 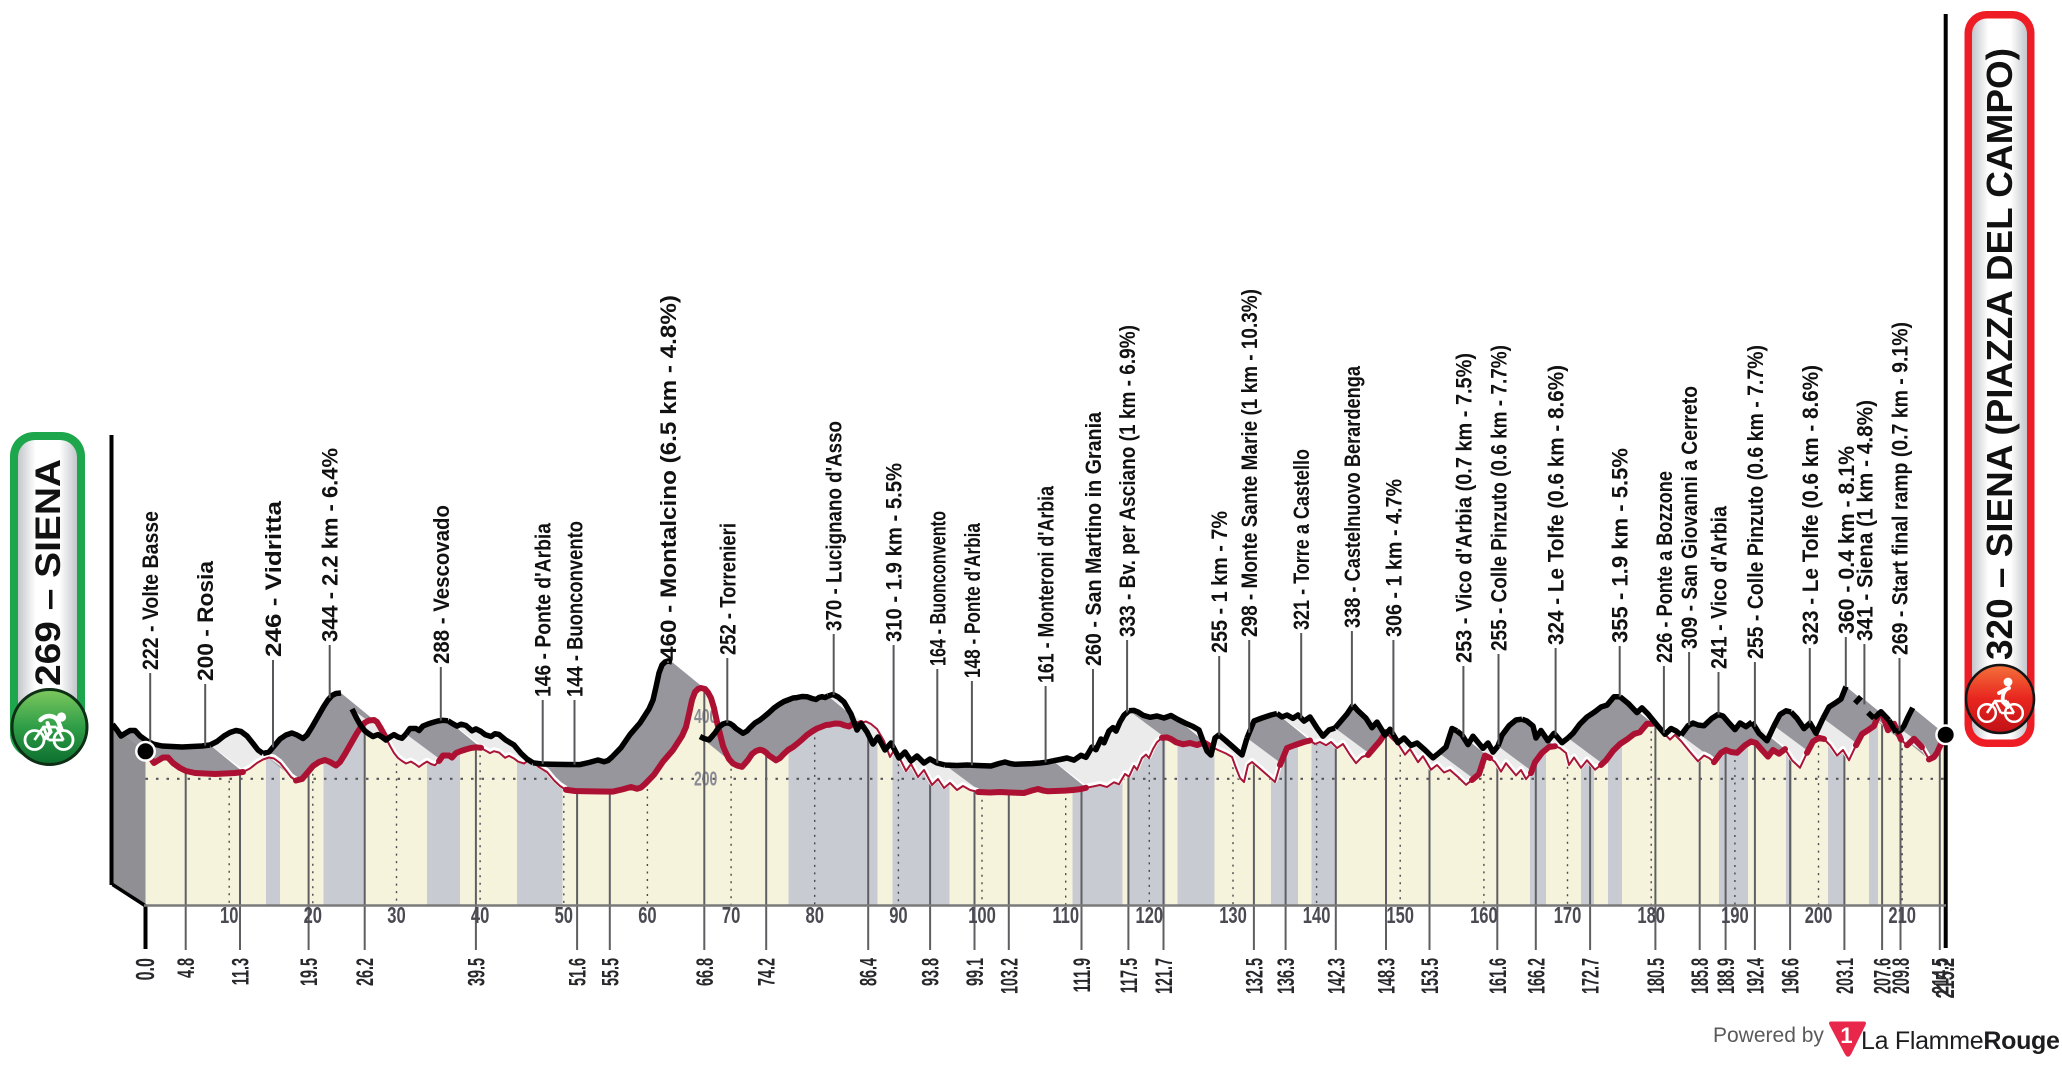 What do you see at coordinates (869, 972) in the screenshot?
I see `svg-text: 86.4` at bounding box center [869, 972].